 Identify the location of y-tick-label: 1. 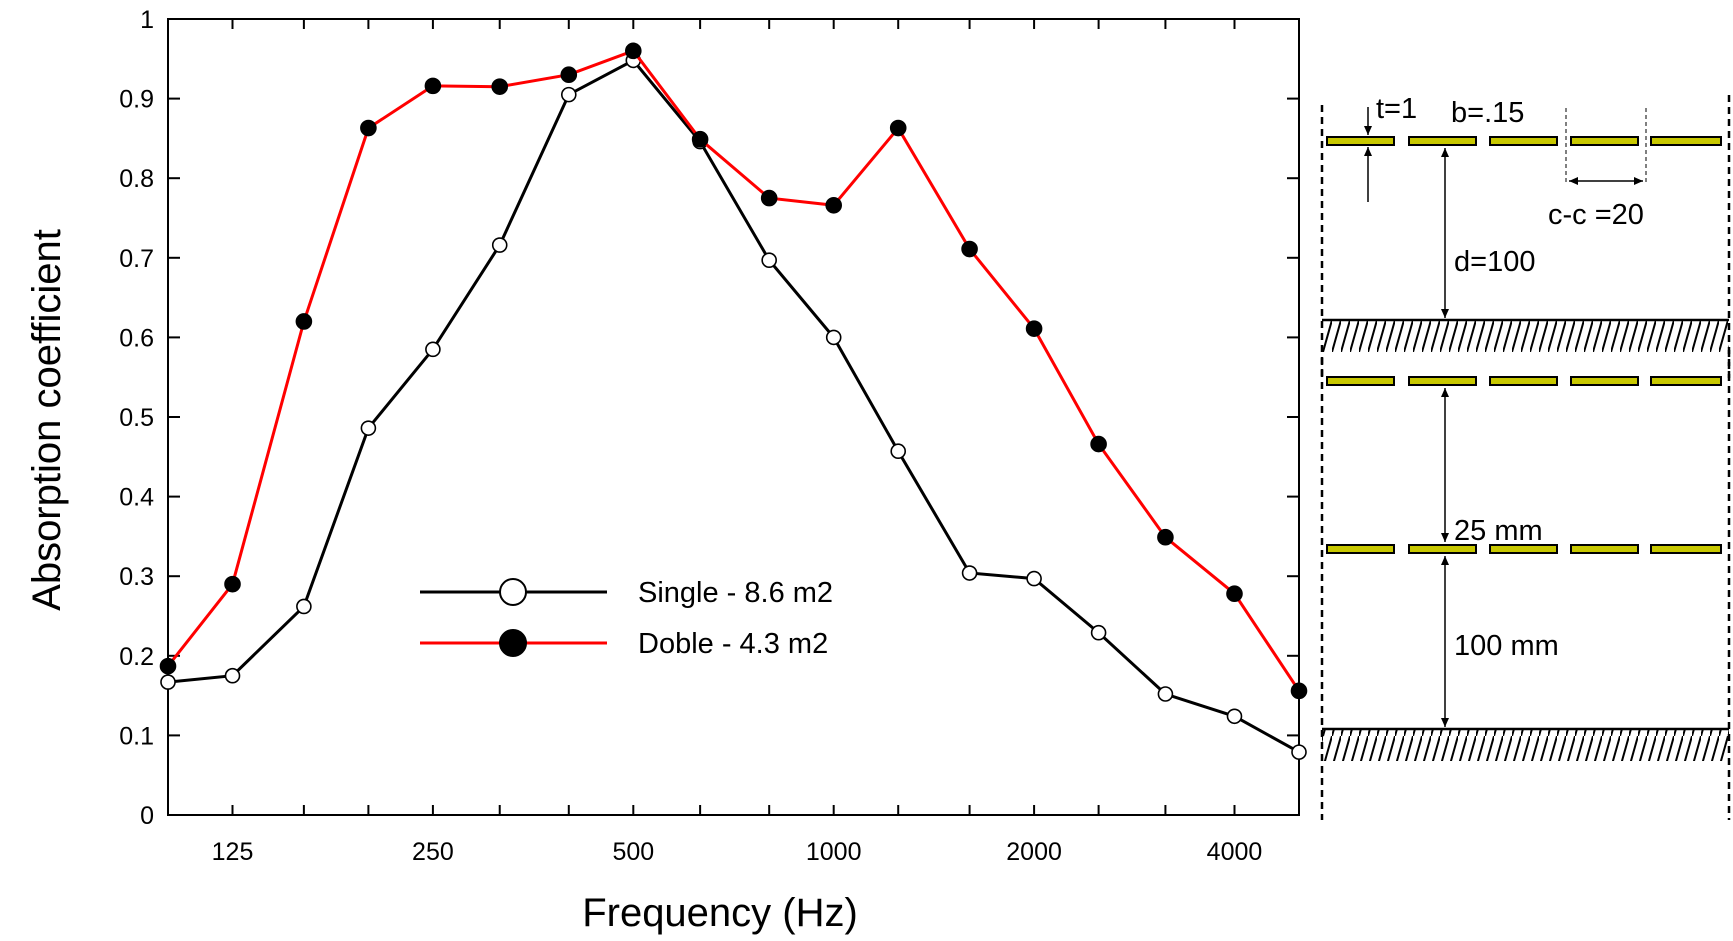
(147, 20).